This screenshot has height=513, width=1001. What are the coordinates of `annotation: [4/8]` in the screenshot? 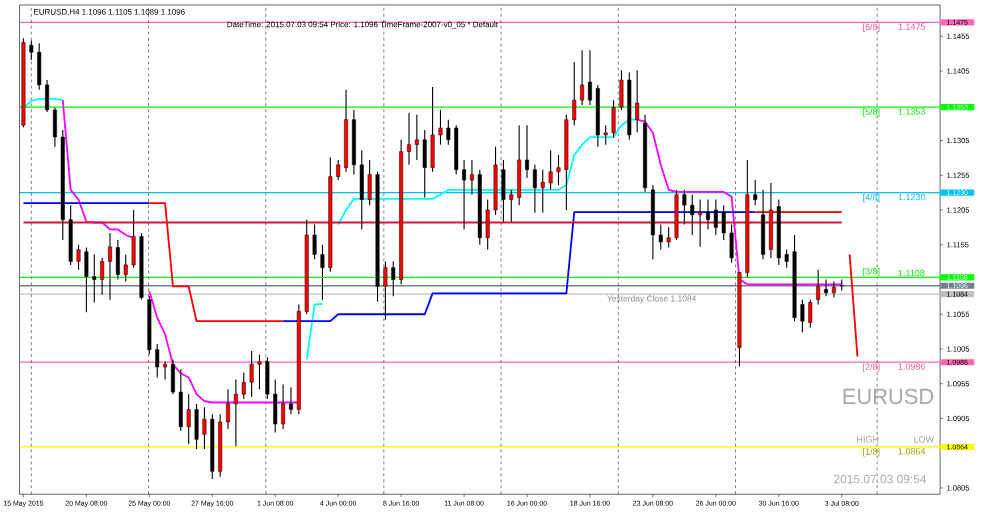 It's located at (871, 198).